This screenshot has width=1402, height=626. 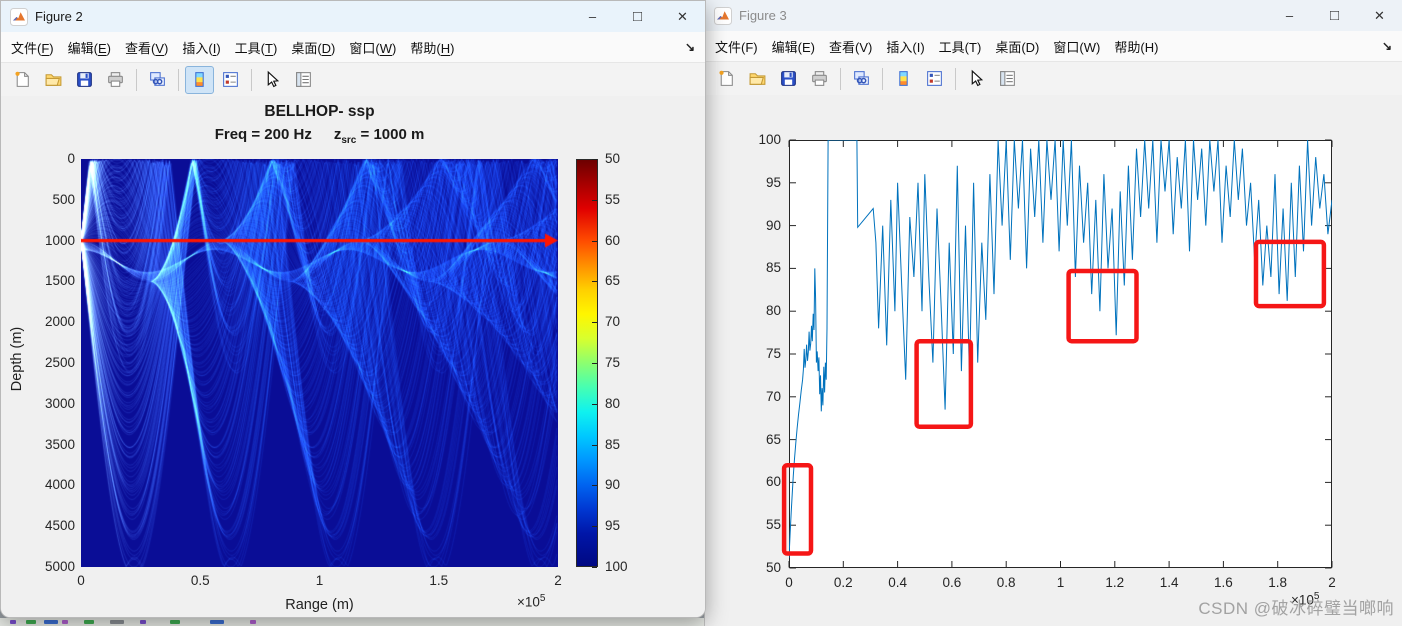 I want to click on colorbar-tick-label: 80, so click(x=613, y=403).